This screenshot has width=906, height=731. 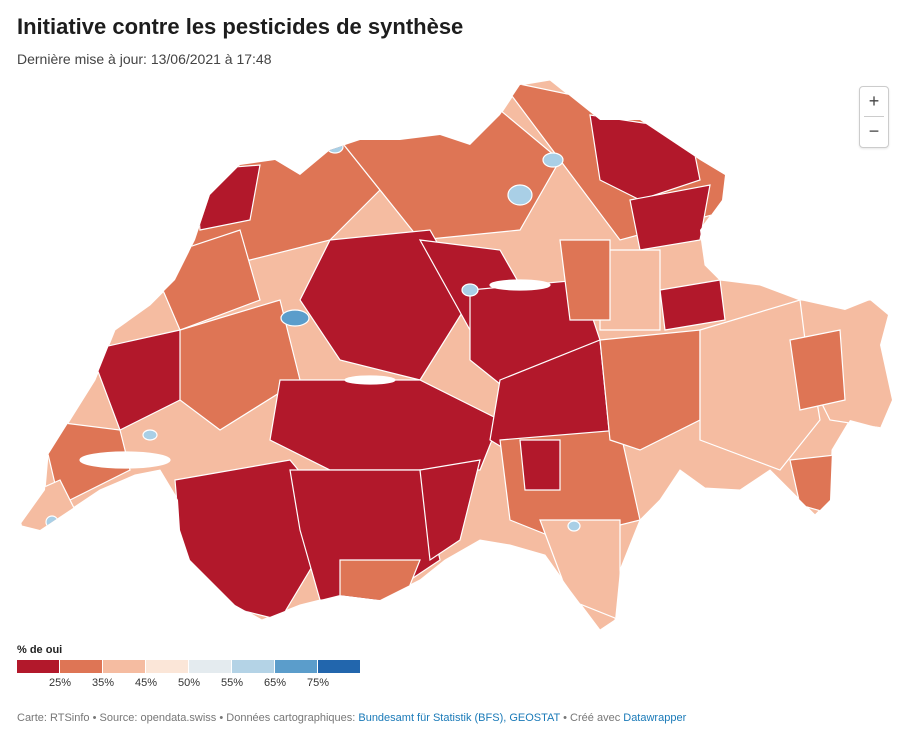 What do you see at coordinates (232, 683) in the screenshot?
I see `legend-tick-label: 55%` at bounding box center [232, 683].